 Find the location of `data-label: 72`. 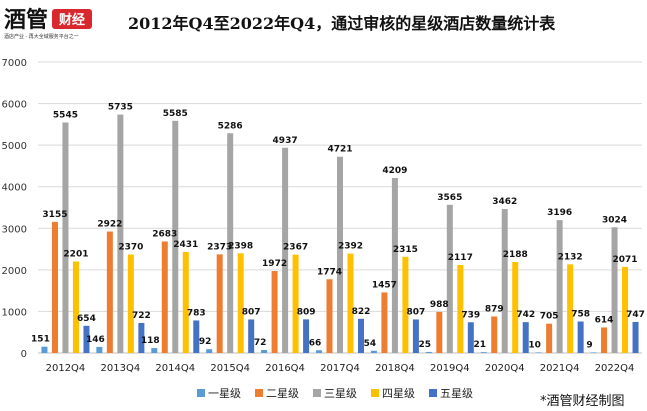

data-label: 72 is located at coordinates (260, 343).